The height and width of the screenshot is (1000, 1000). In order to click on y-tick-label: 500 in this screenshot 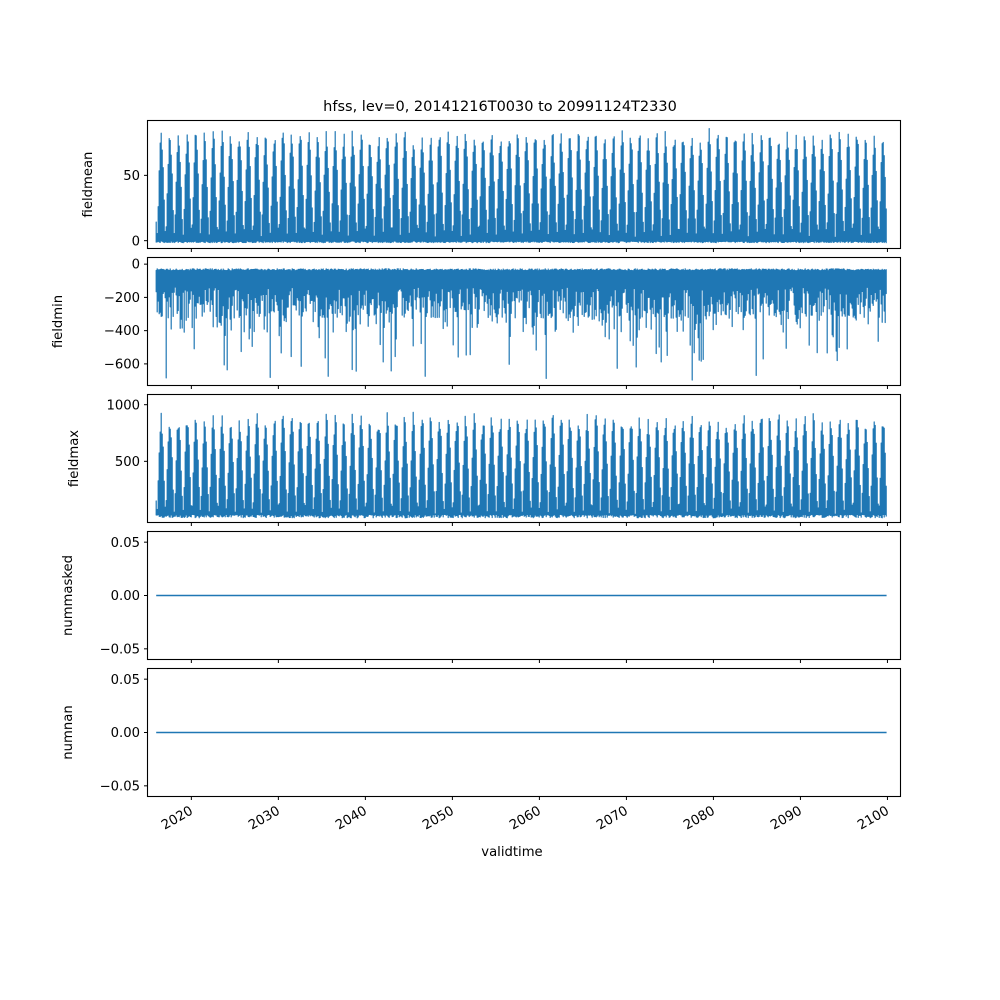, I will do `click(127, 462)`.